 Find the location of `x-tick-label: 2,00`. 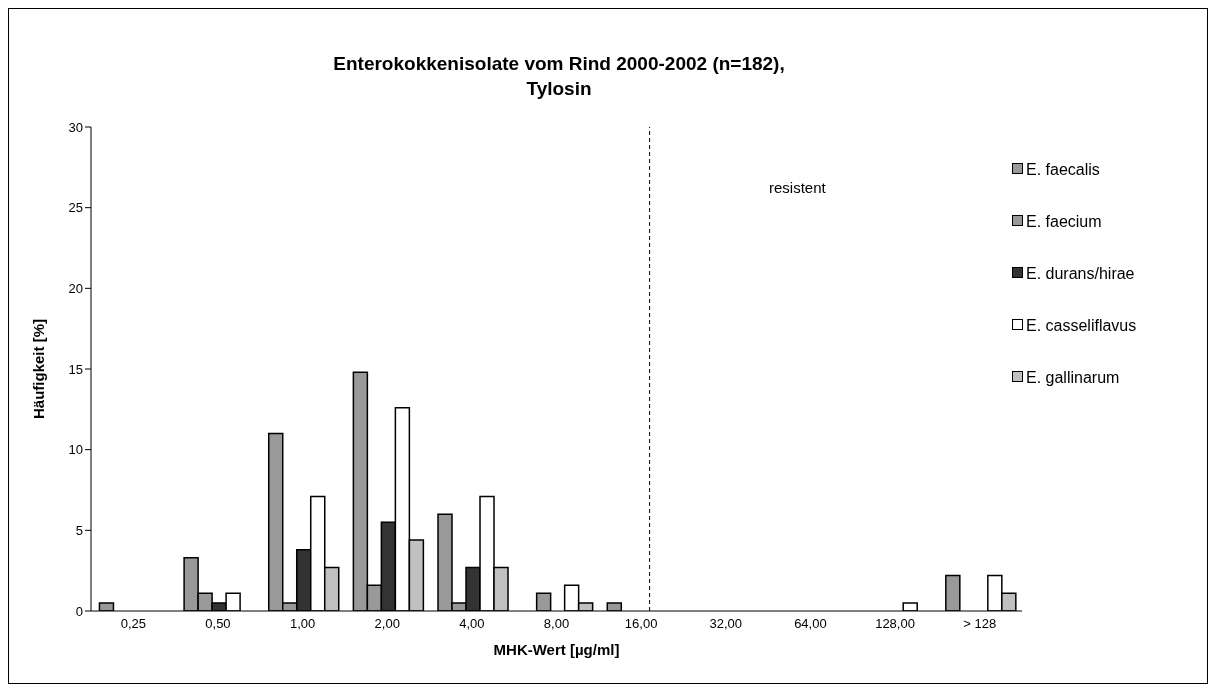

x-tick-label: 2,00 is located at coordinates (387, 624).